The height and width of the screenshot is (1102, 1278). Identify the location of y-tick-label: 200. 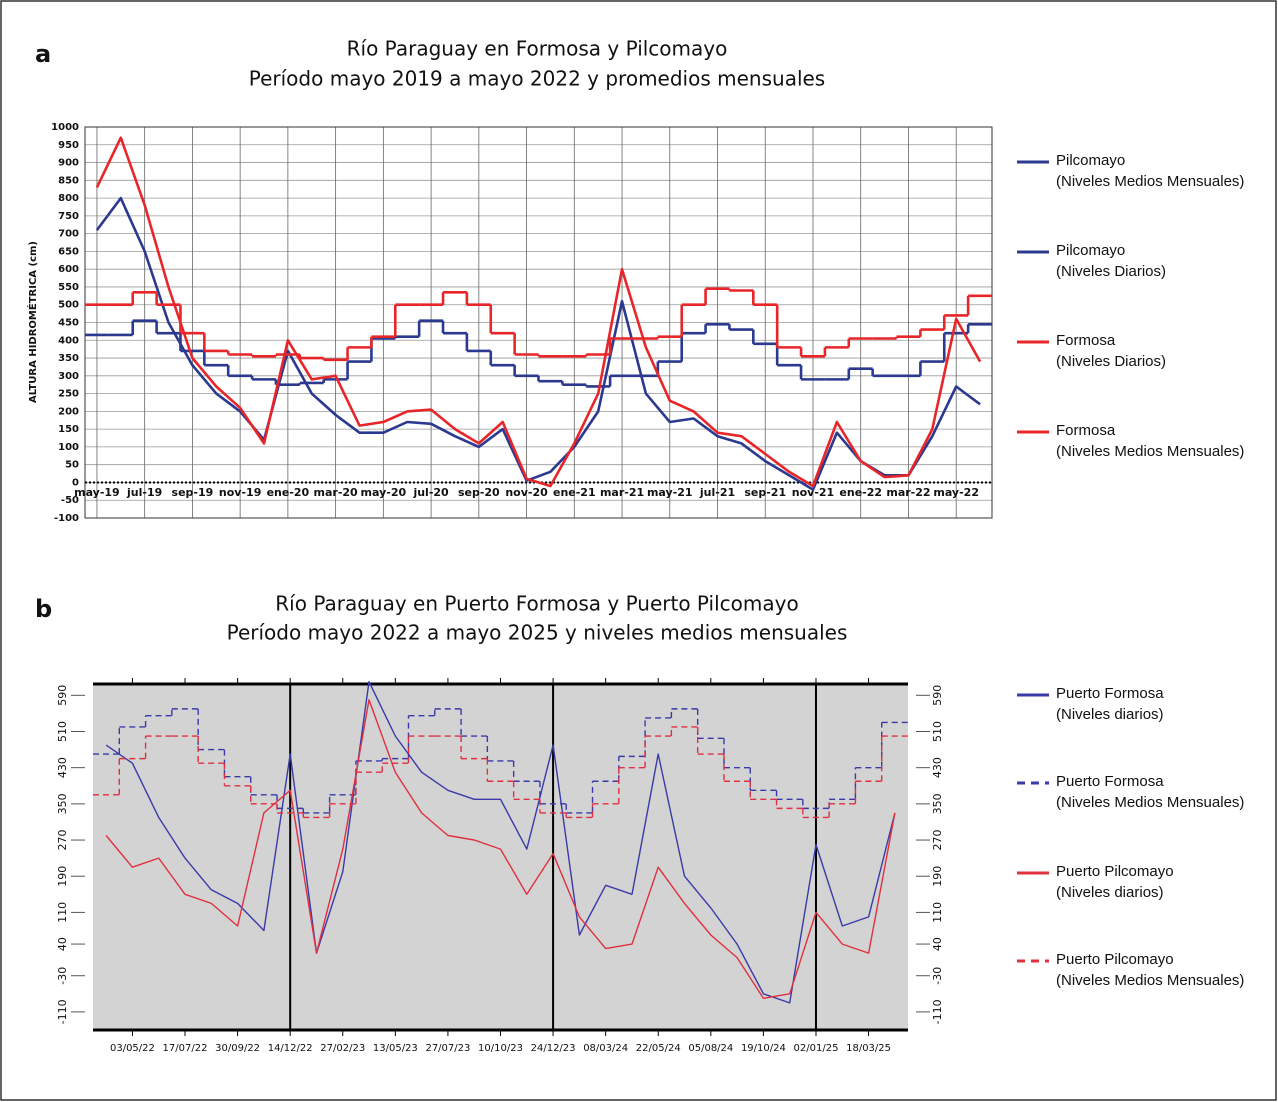
(68, 411).